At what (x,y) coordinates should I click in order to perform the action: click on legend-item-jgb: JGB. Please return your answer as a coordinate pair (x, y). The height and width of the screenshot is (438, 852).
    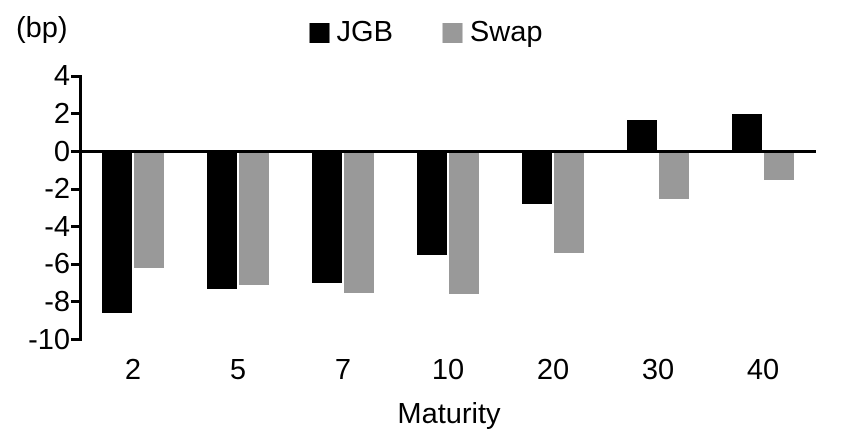
    Looking at the image, I should click on (351, 32).